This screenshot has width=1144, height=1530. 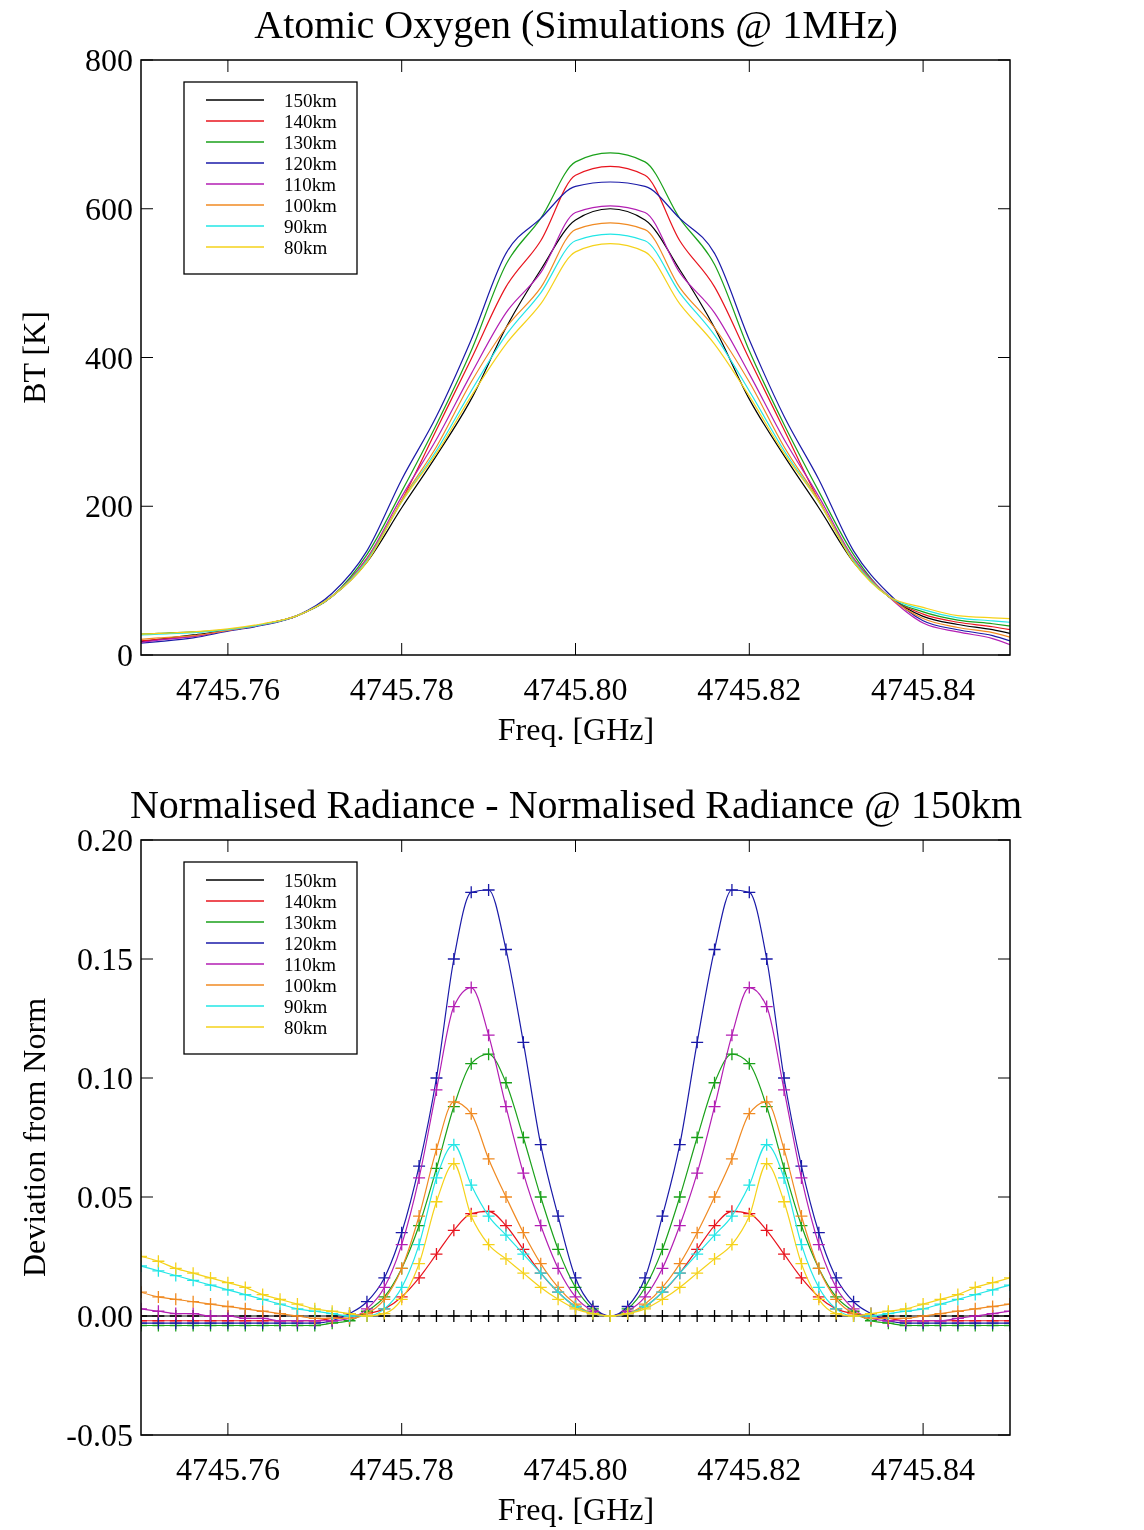 I want to click on chart-title: Atomic Oxygen (Simulations @ 1MHz), so click(x=576, y=24).